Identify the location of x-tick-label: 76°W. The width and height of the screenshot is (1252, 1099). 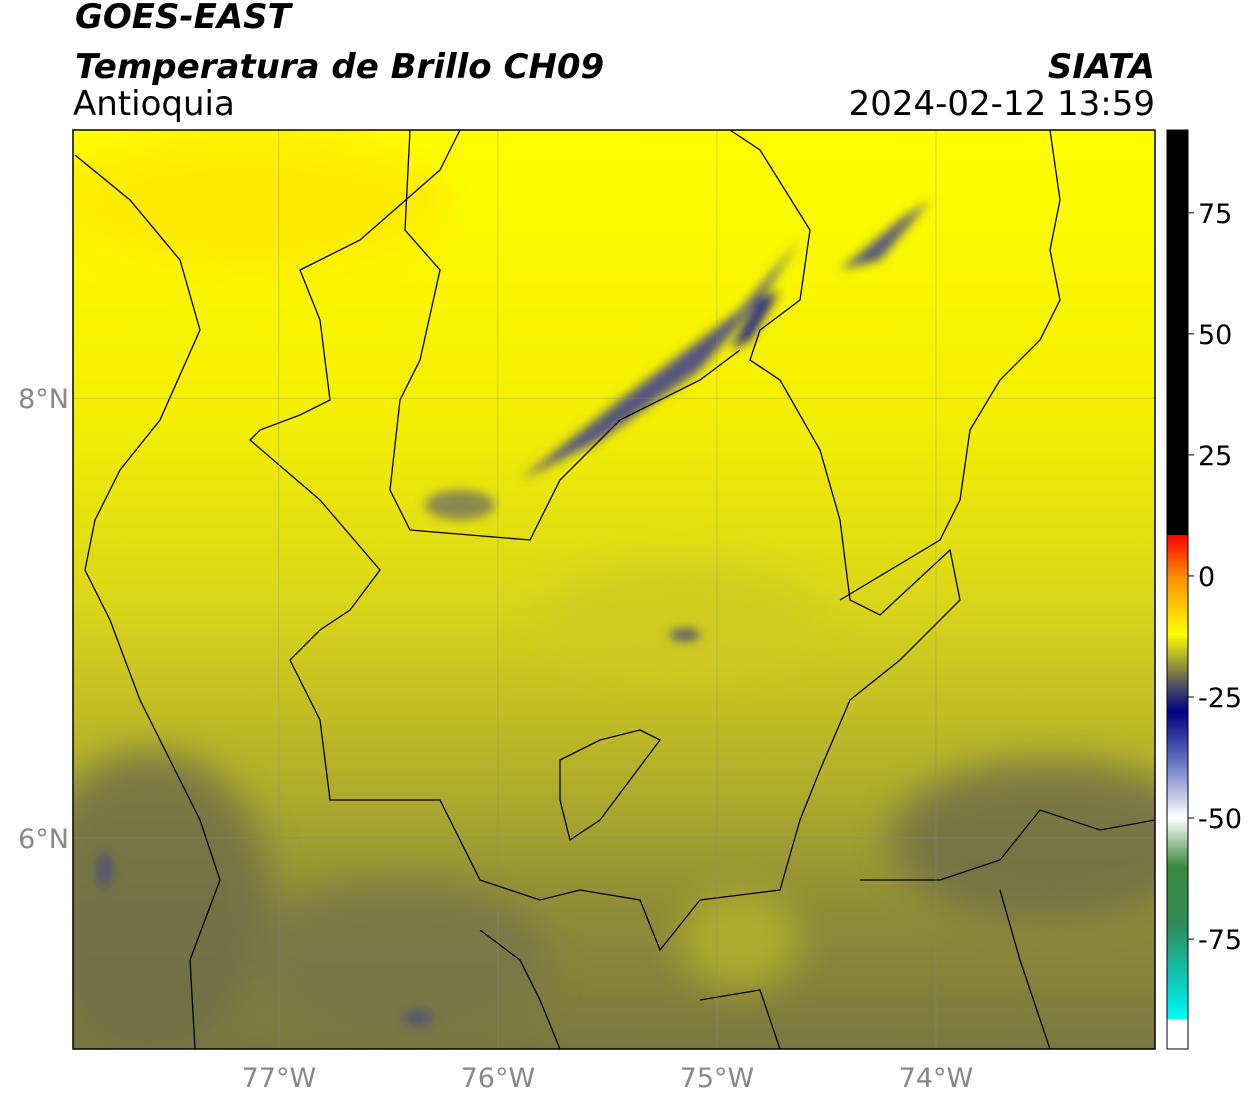
(498, 1078).